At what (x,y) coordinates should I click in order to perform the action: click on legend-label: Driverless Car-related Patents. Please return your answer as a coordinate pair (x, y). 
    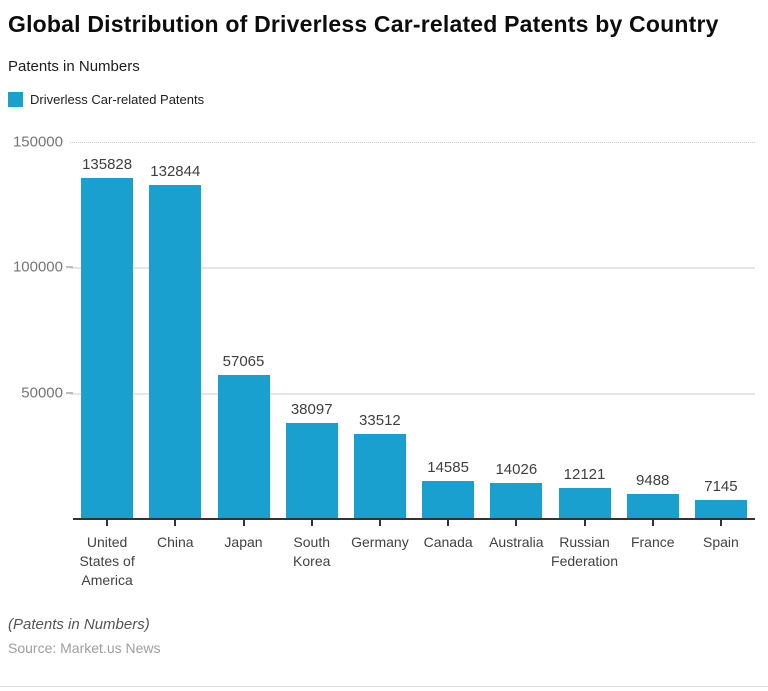
    Looking at the image, I should click on (117, 99).